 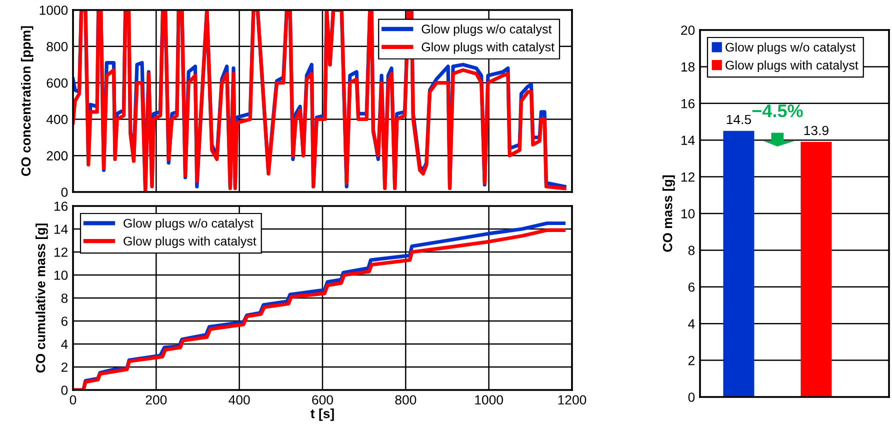 I want to click on y-tick-label: 18, so click(x=688, y=67).